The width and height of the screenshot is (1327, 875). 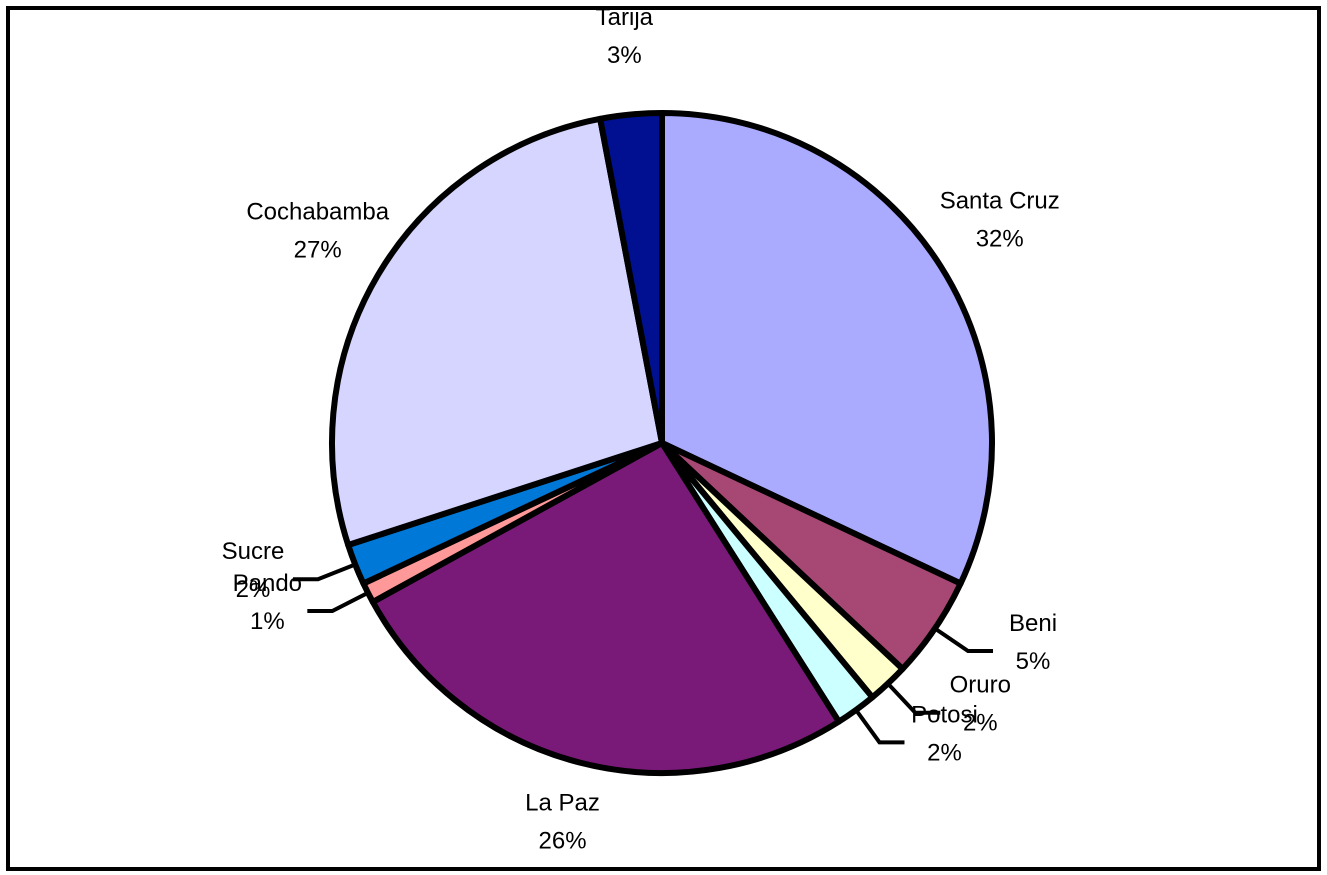 What do you see at coordinates (563, 840) in the screenshot?
I see `value-label: 26%` at bounding box center [563, 840].